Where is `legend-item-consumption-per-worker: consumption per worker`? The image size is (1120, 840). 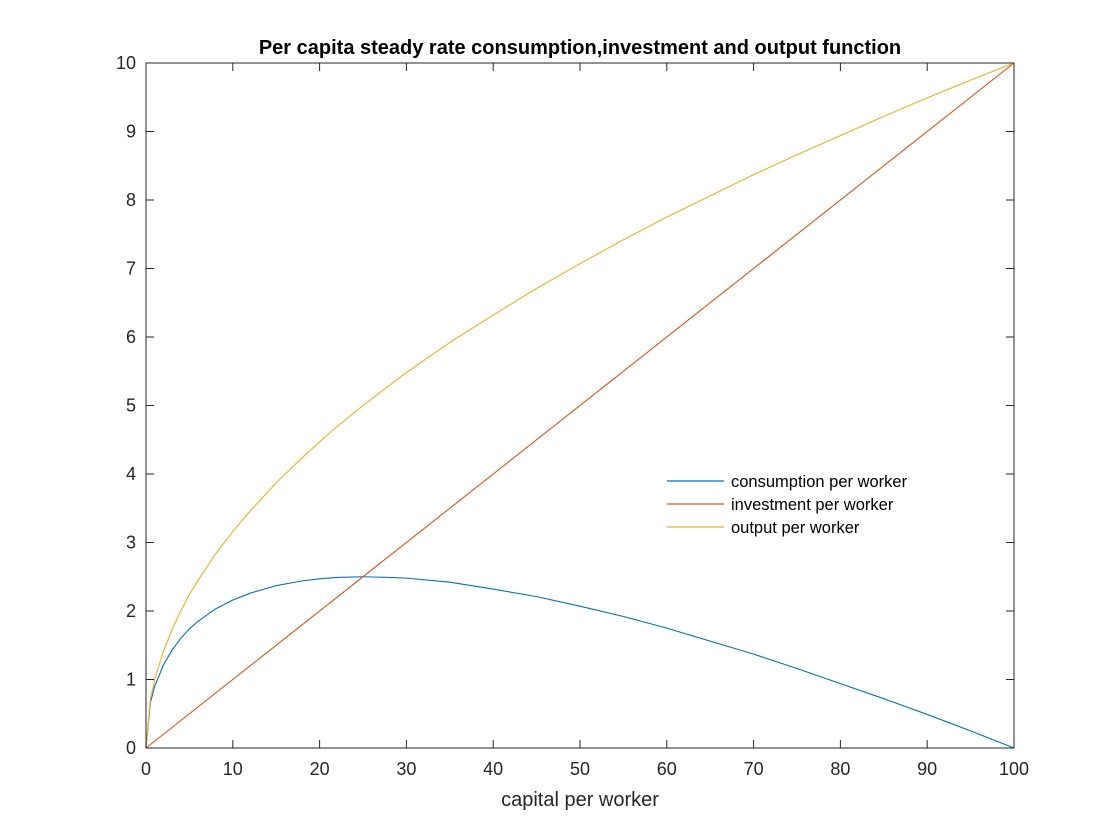
legend-item-consumption-per-worker: consumption per worker is located at coordinates (787, 482).